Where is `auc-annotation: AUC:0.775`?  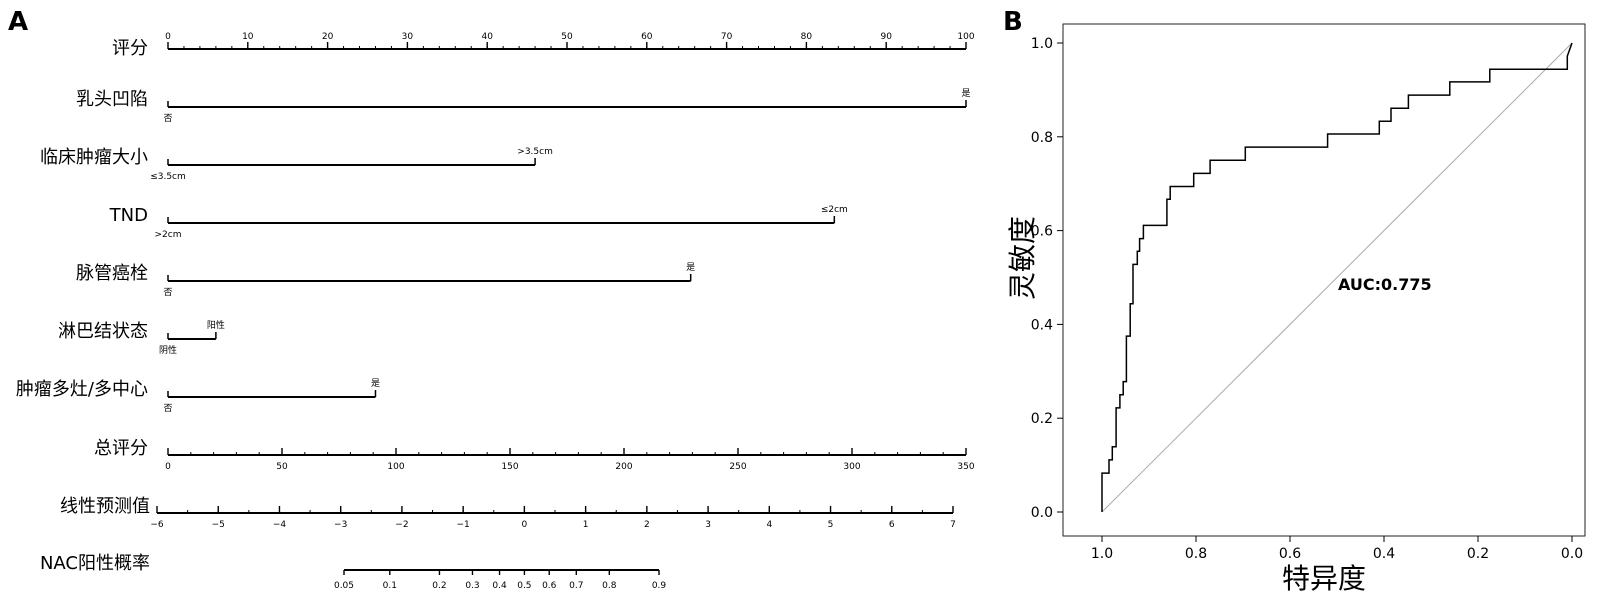 auc-annotation: AUC:0.775 is located at coordinates (1385, 284).